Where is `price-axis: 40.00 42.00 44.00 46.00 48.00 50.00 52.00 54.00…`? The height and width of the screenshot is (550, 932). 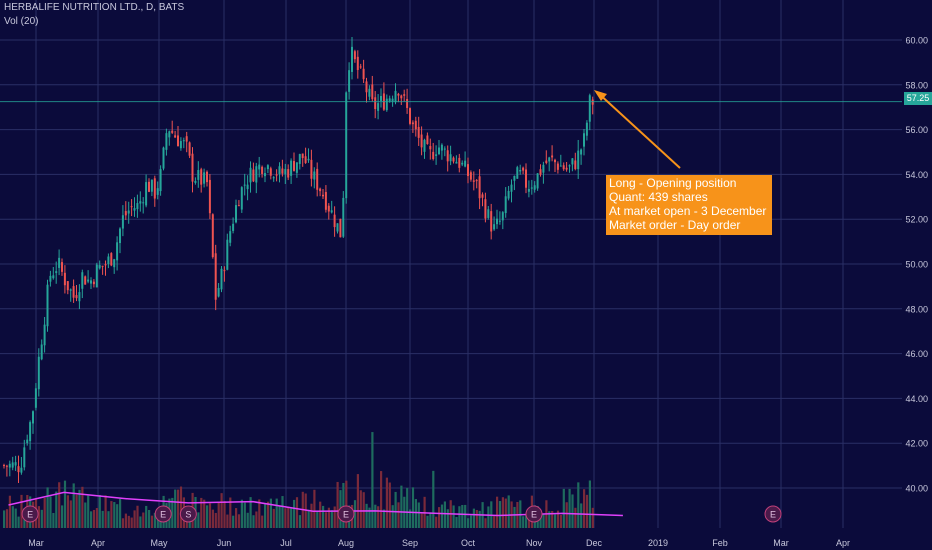 price-axis: 40.00 42.00 44.00 46.00 48.00 50.00 52.00 54.00… is located at coordinates (916, 265).